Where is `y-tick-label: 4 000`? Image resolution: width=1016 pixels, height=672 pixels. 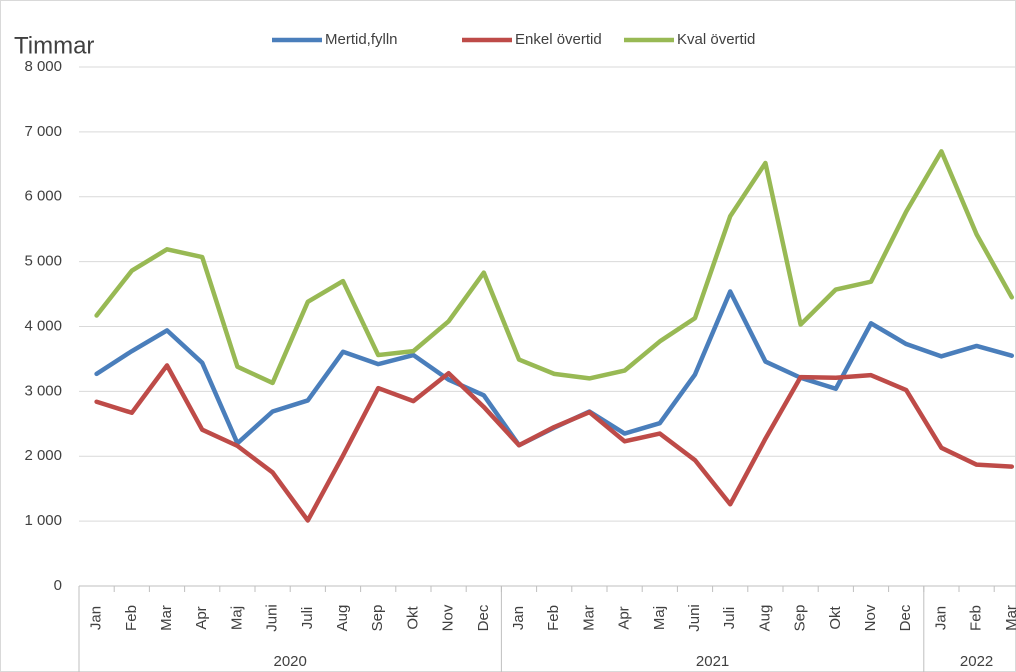 y-tick-label: 4 000 is located at coordinates (43, 325).